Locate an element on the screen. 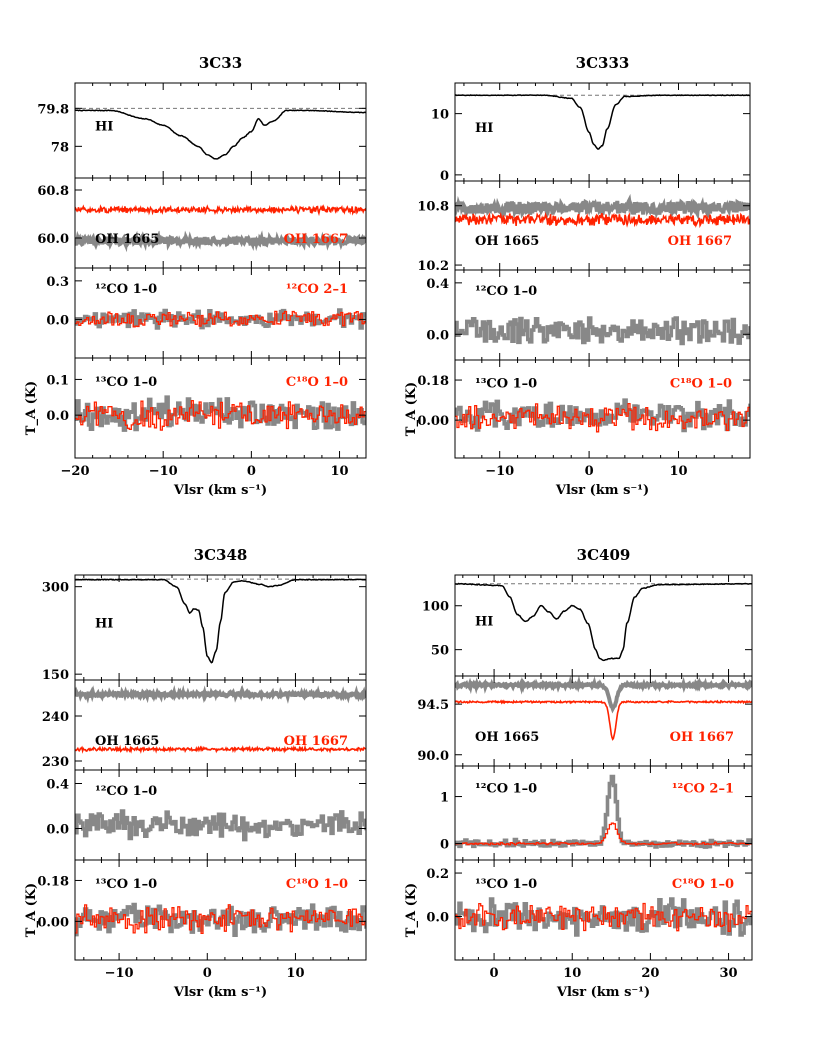  y-tick-label: 0 is located at coordinates (444, 845).